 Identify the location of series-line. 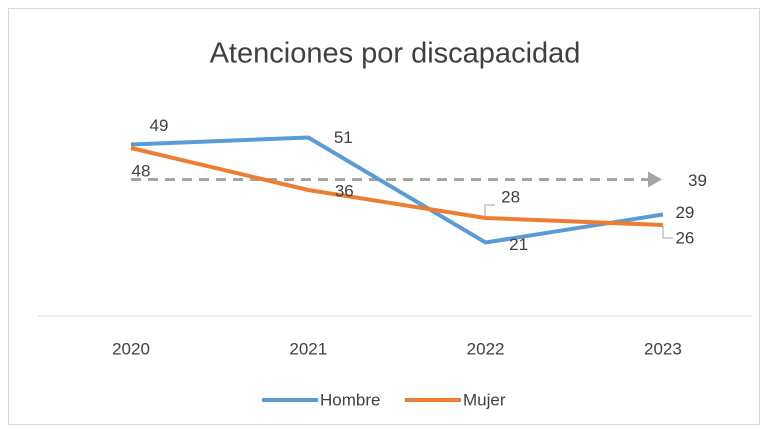
(396, 186).